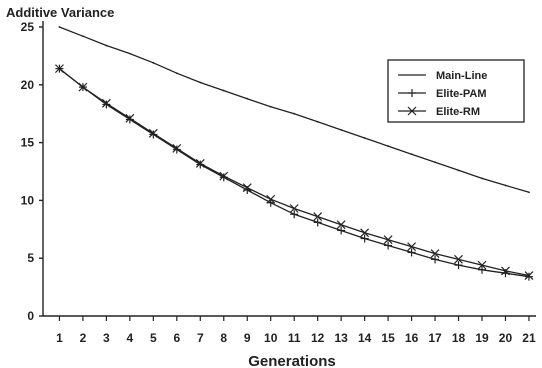  Describe the element at coordinates (83, 338) in the screenshot. I see `x-tick-label: 2` at that location.